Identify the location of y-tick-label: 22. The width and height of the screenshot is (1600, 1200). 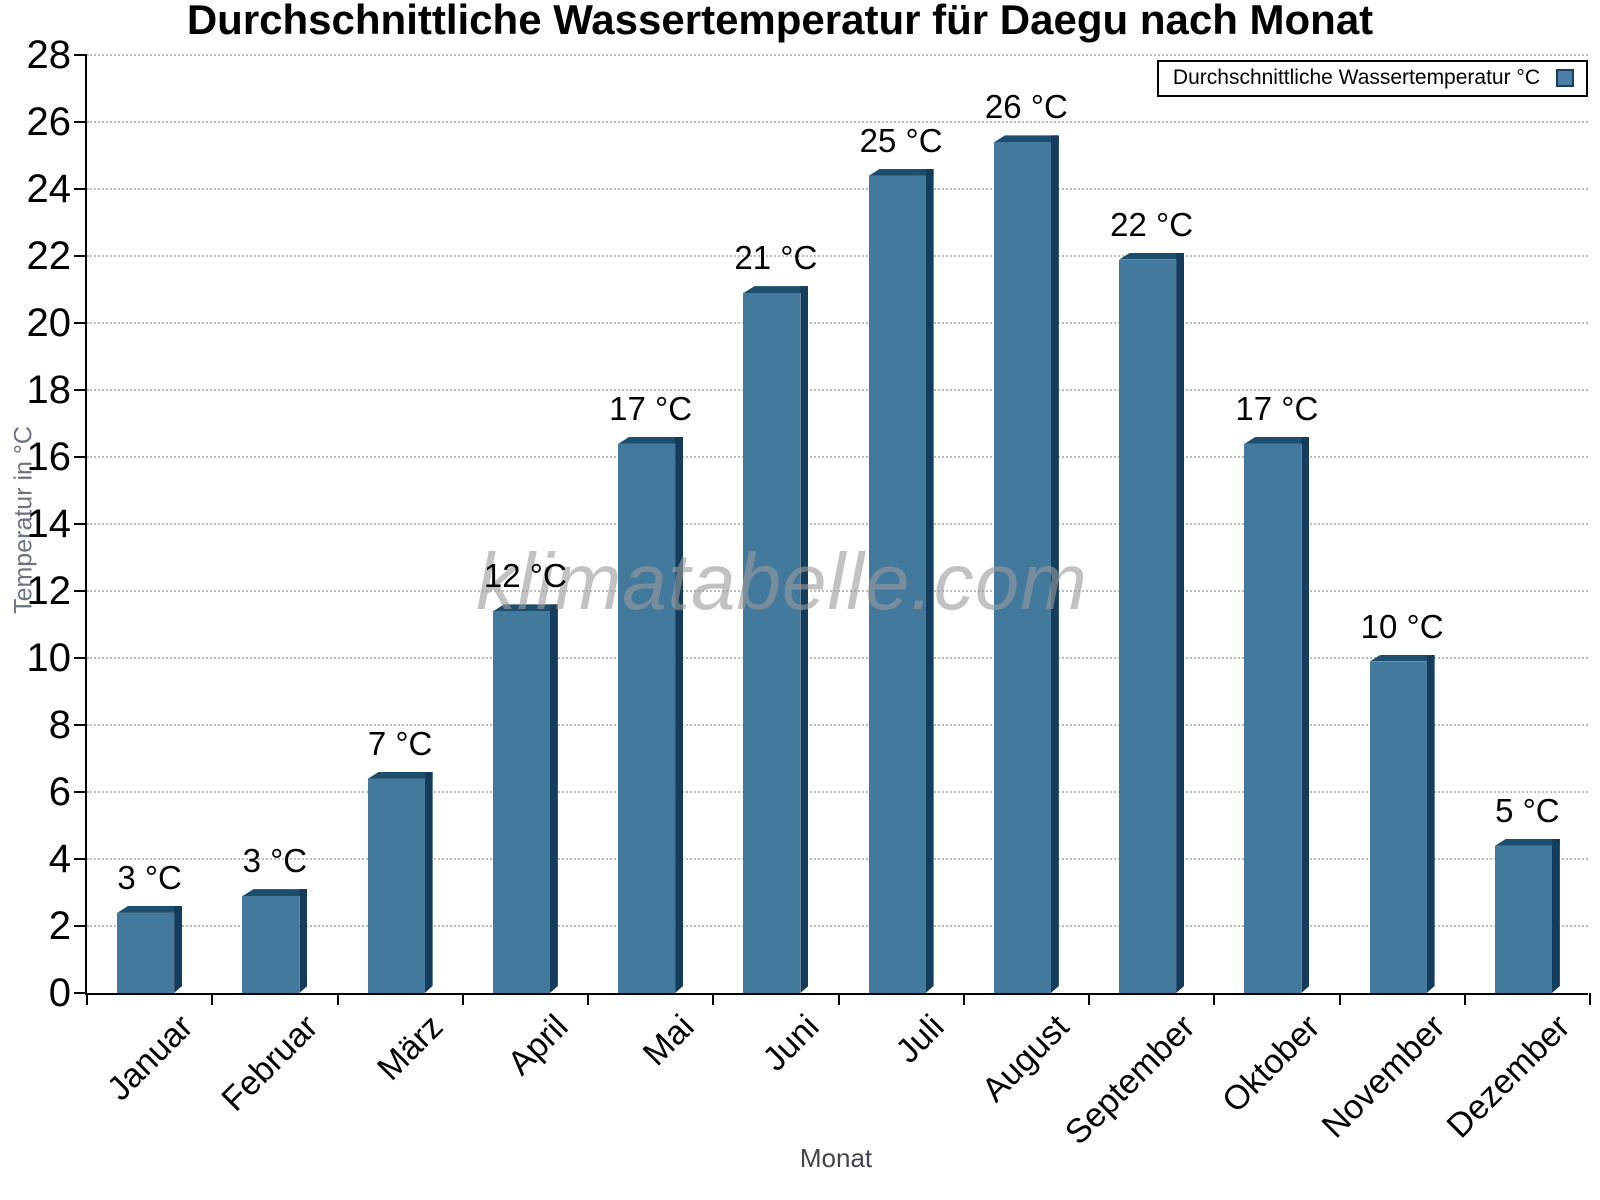
(49, 256).